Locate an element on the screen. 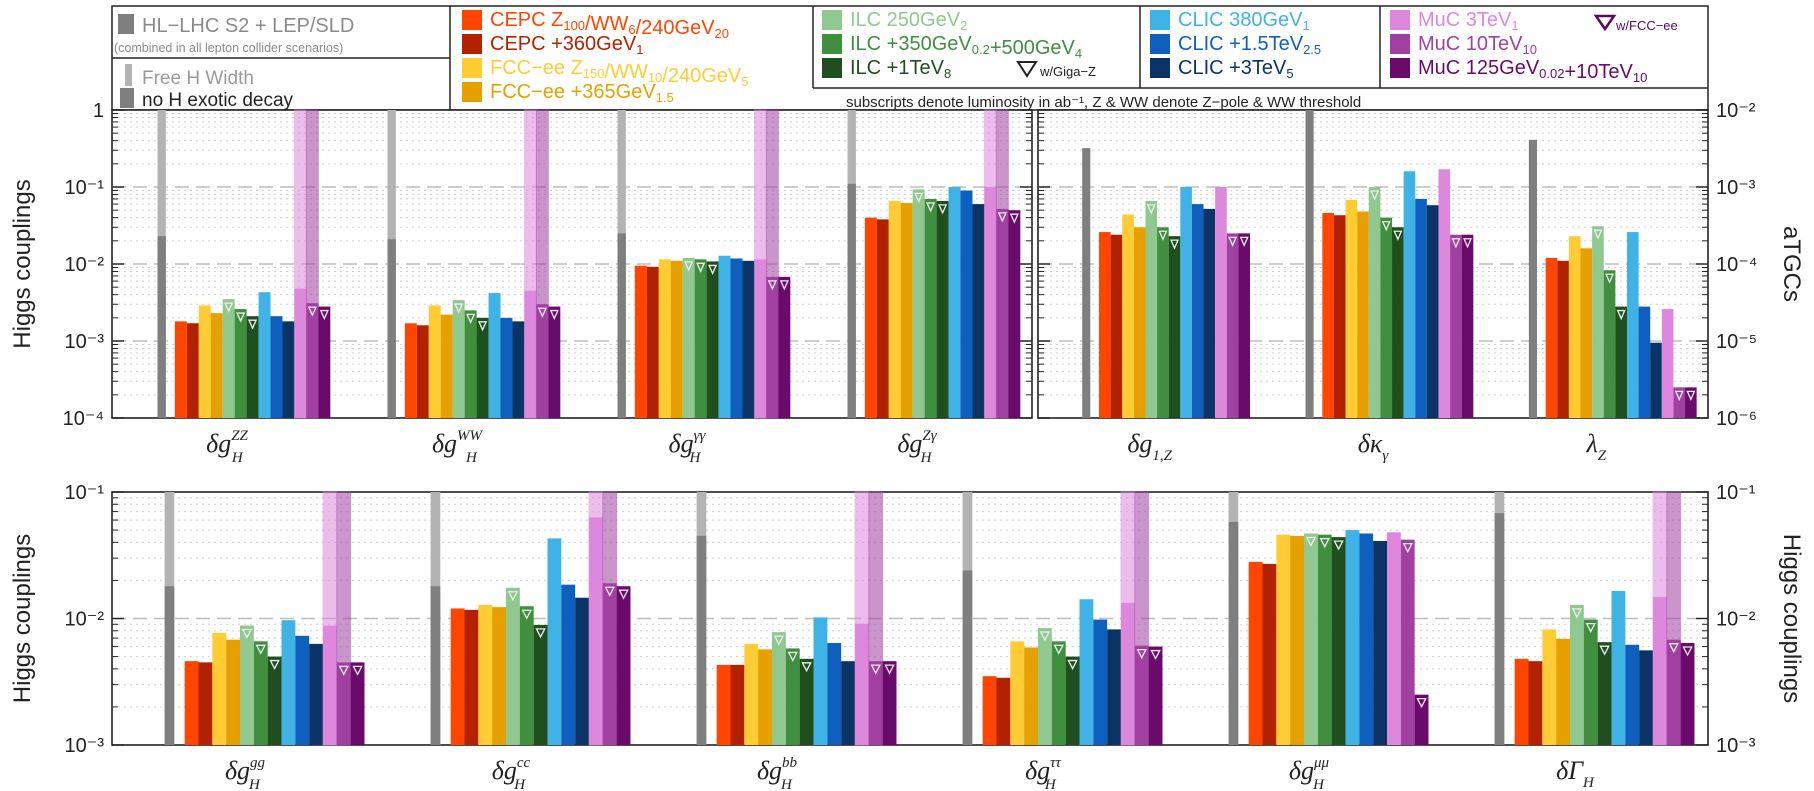  giga-z-marker-icon is located at coordinates (1027, 69).